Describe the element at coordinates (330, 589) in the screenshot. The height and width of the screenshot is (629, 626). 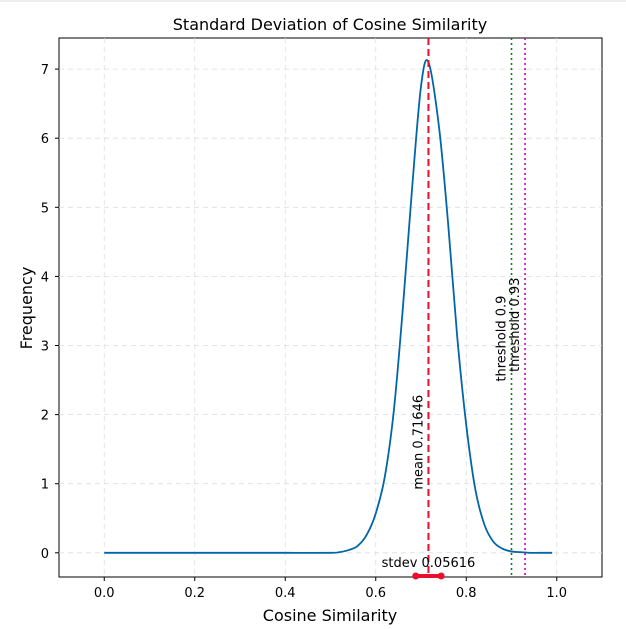
I see `x-axis: 0.0 0.2 0.4 0.6 0.8 1.0` at that location.